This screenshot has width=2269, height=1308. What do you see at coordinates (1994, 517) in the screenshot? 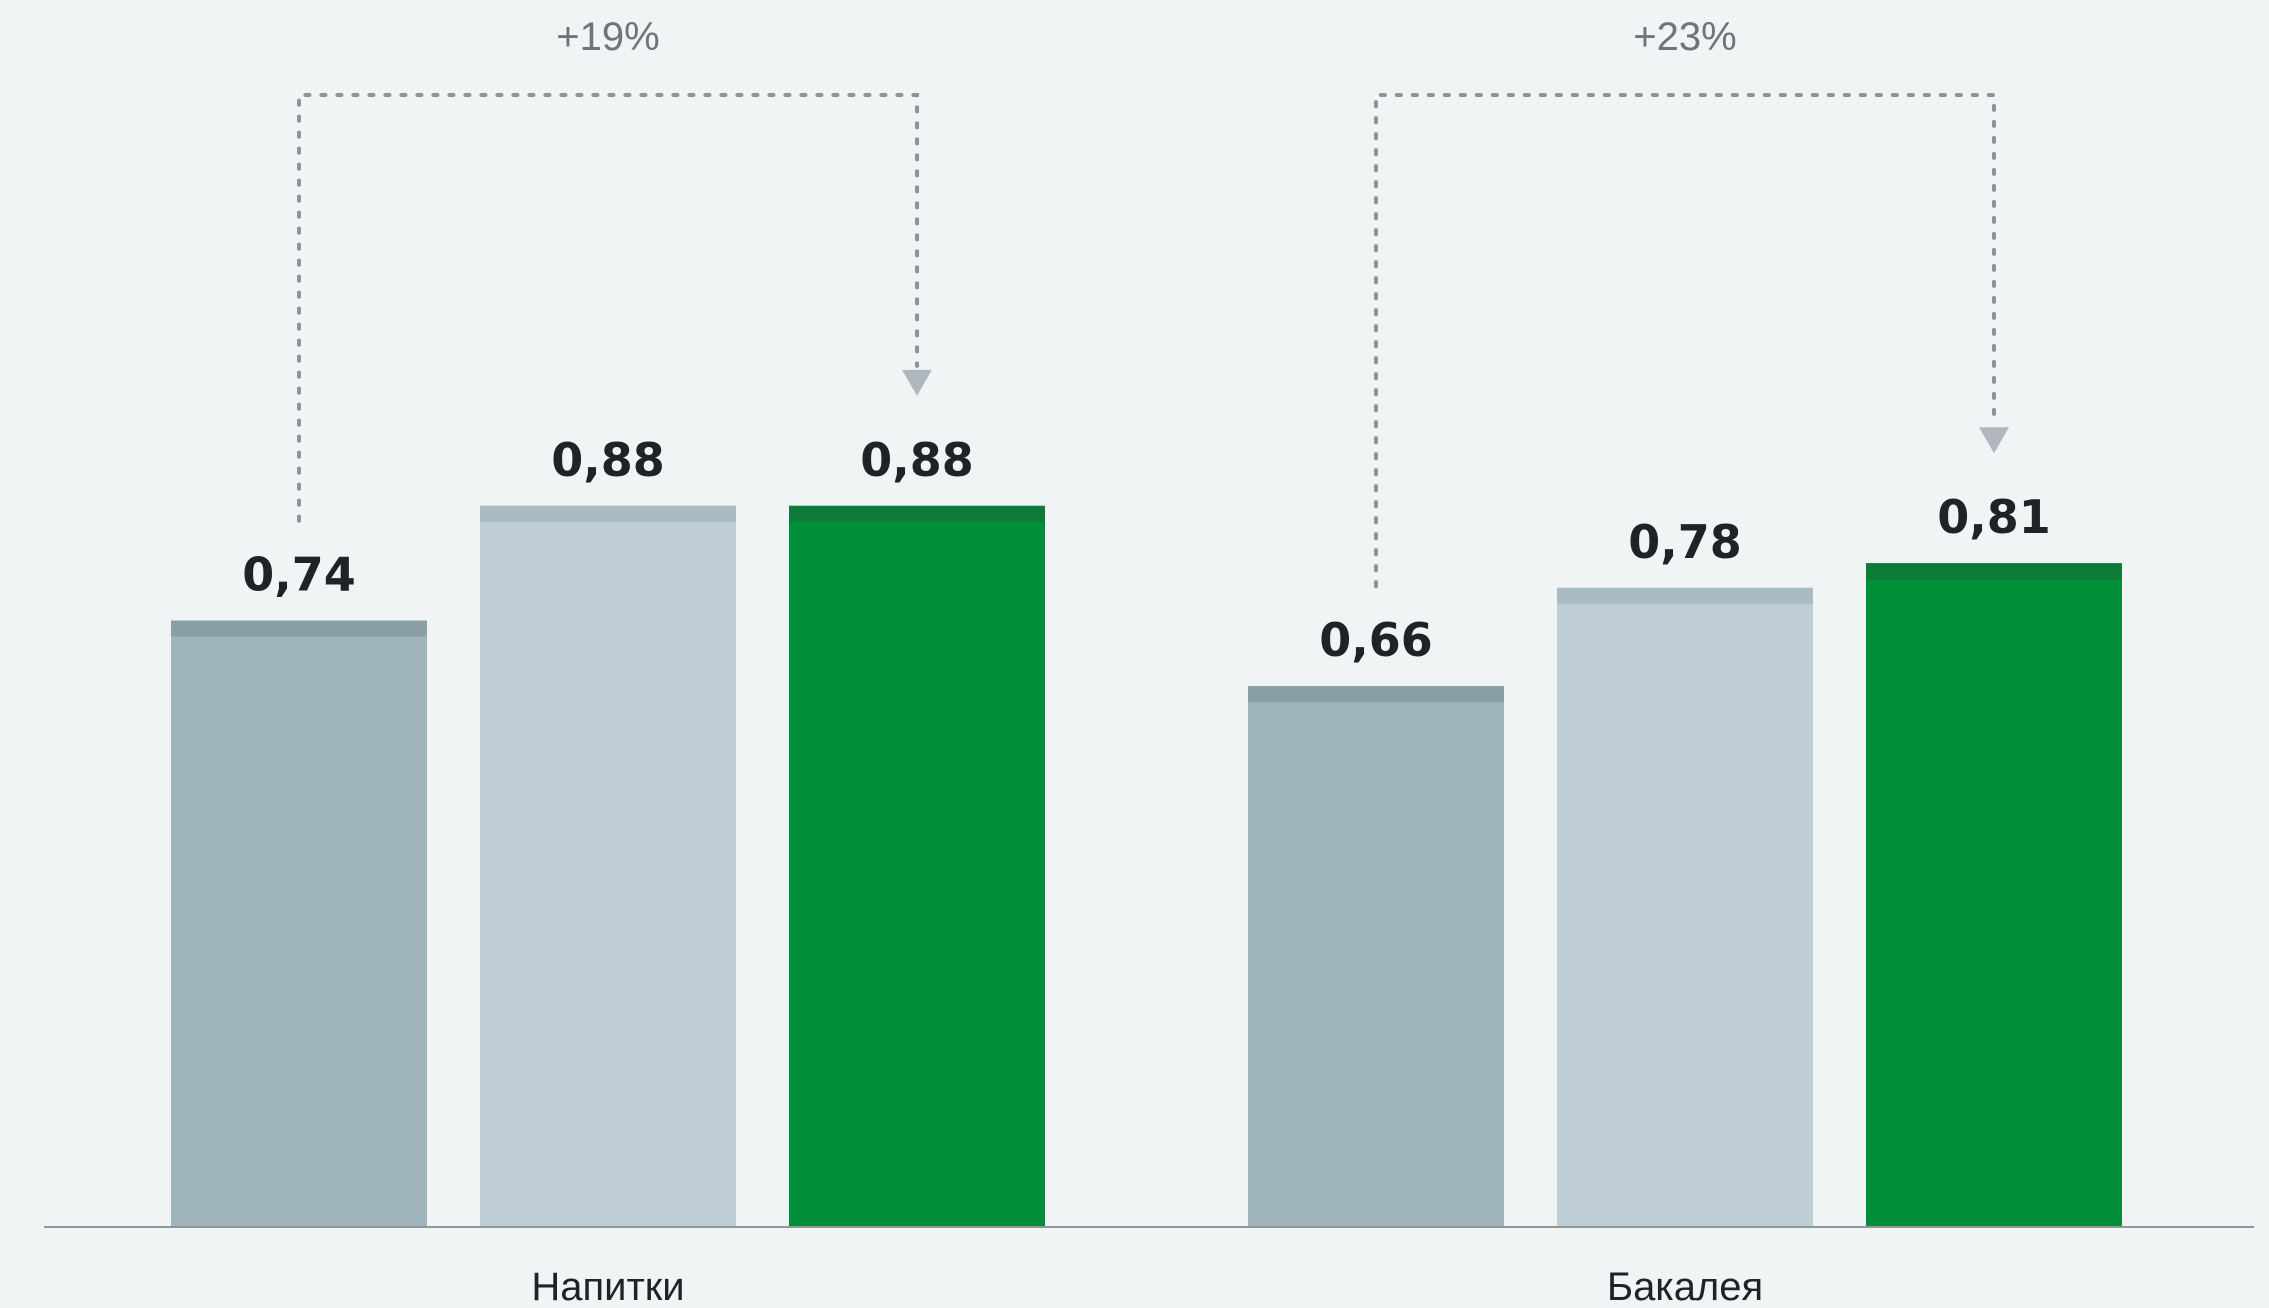
I see `value-label-2-3: 0,81` at bounding box center [1994, 517].